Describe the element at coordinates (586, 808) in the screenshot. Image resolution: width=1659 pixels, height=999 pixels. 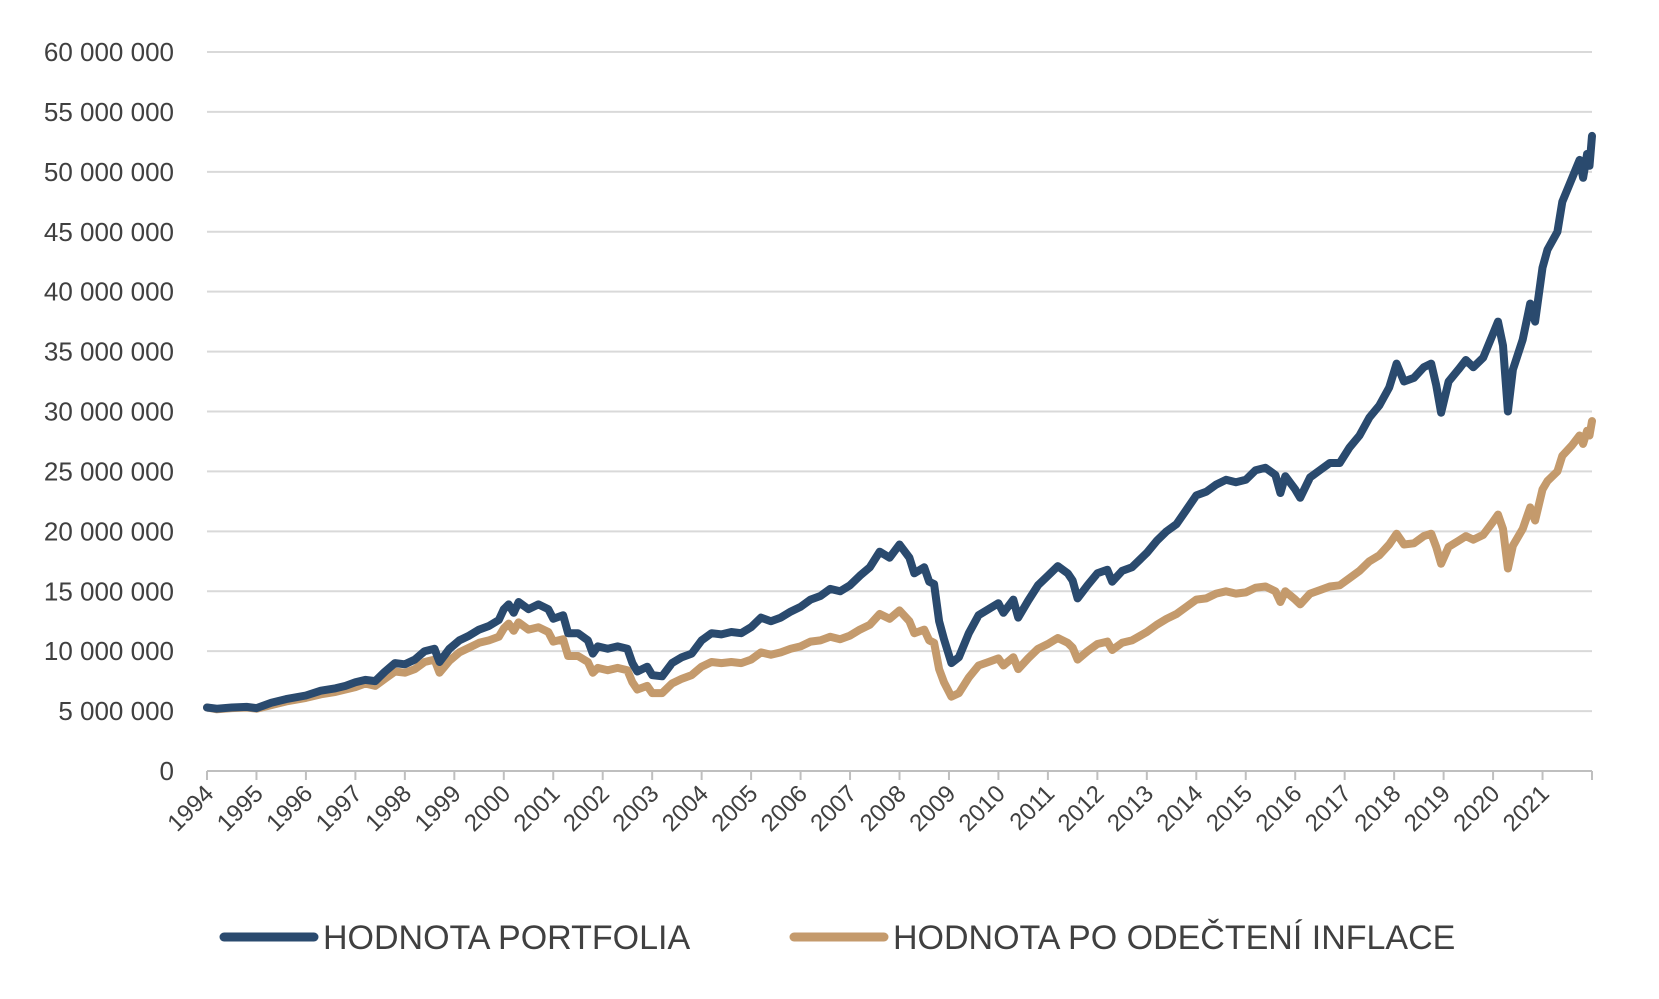
I see `x-tick-label: 2002` at that location.